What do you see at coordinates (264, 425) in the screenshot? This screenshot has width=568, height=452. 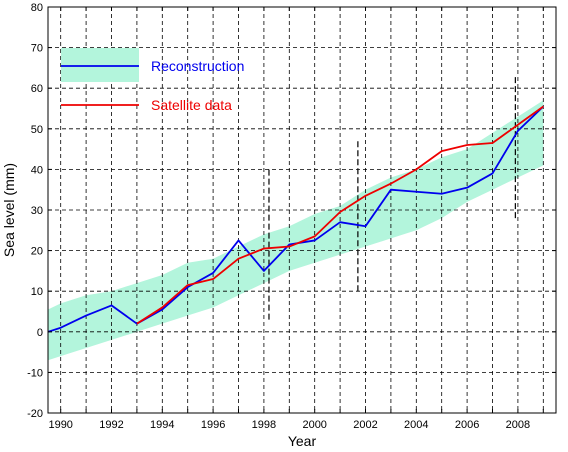 I see `x-tick-label: 1998` at bounding box center [264, 425].